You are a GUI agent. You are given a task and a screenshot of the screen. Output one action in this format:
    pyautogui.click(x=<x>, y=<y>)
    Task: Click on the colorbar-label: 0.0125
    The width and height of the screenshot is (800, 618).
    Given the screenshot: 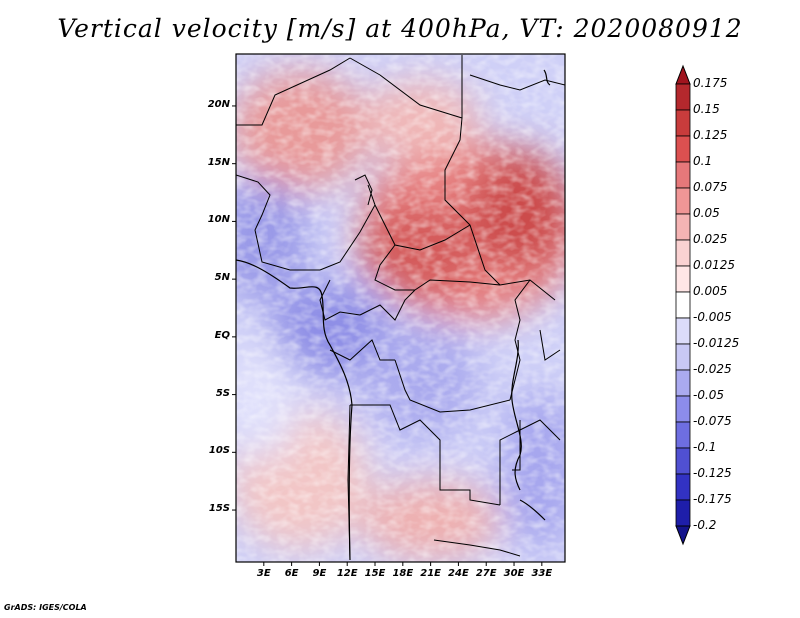 What is the action you would take?
    pyautogui.click(x=714, y=265)
    